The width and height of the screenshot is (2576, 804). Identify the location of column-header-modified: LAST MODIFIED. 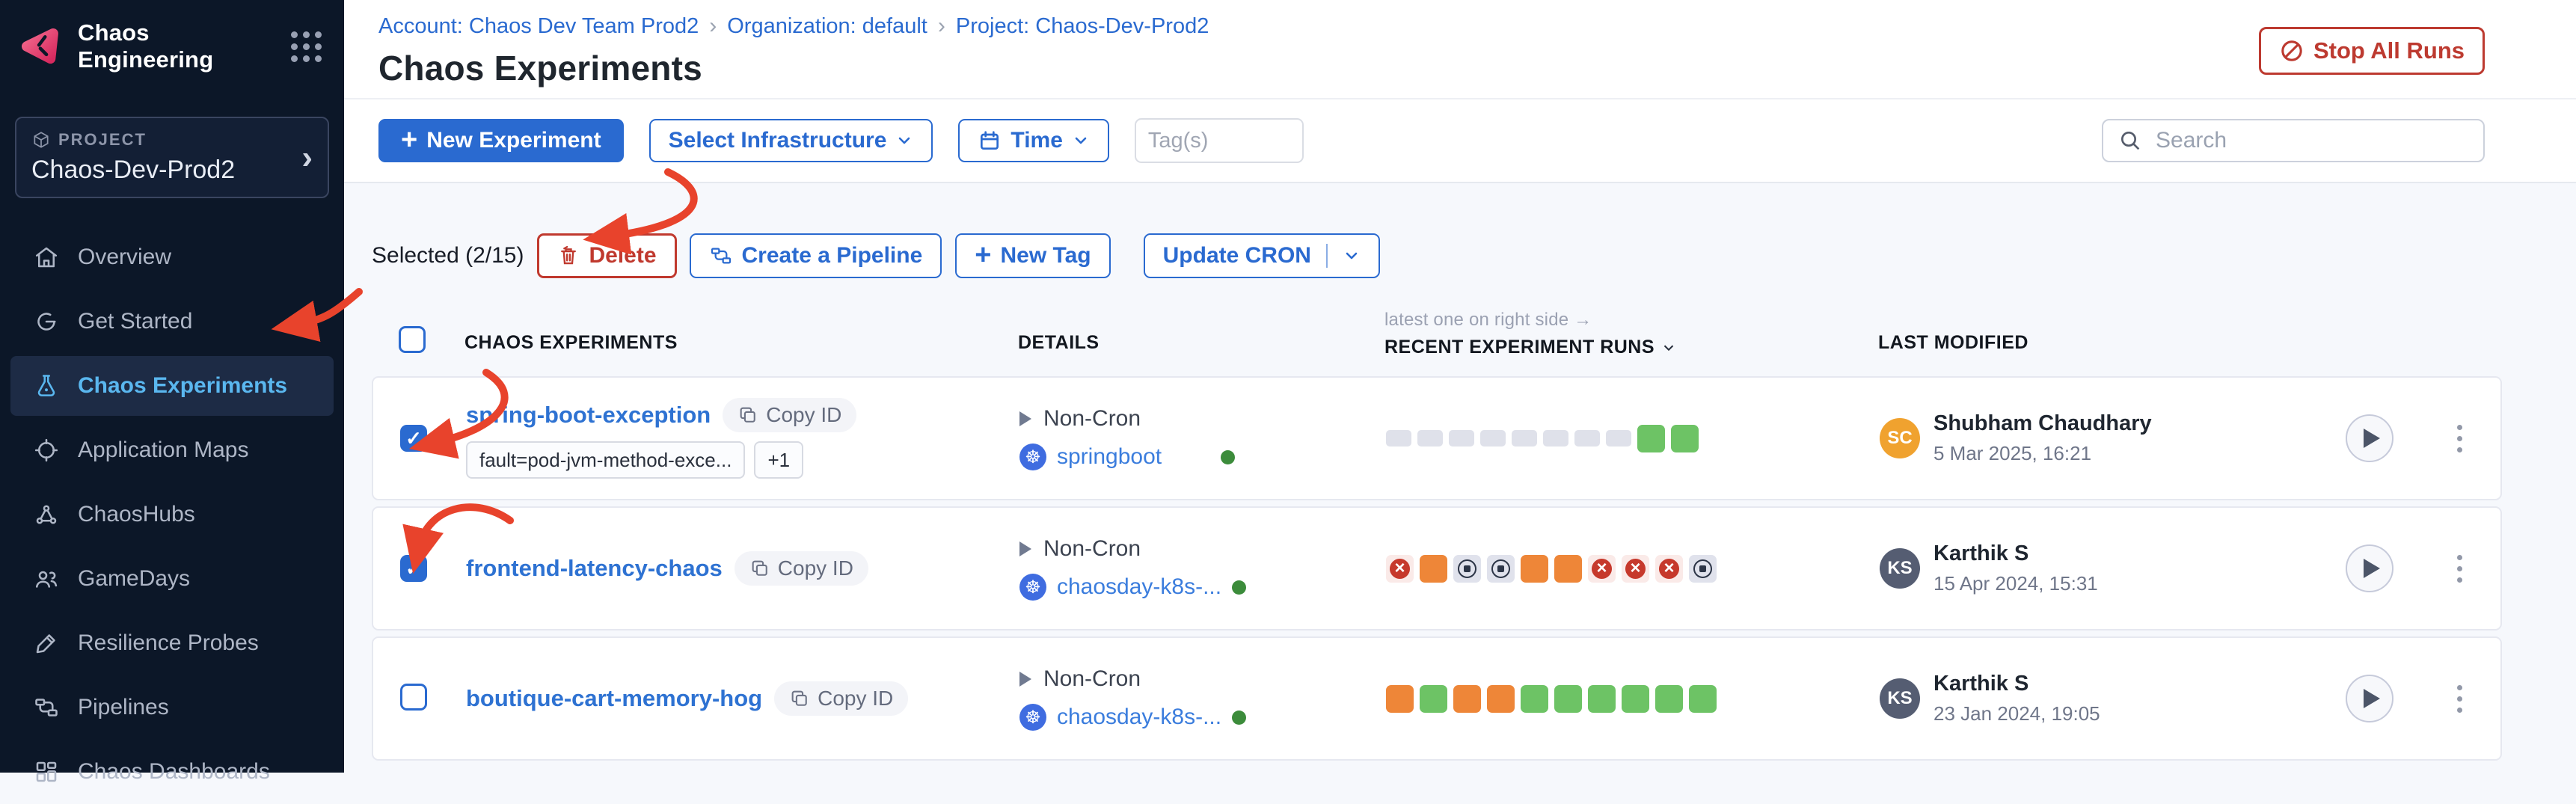
(1953, 342).